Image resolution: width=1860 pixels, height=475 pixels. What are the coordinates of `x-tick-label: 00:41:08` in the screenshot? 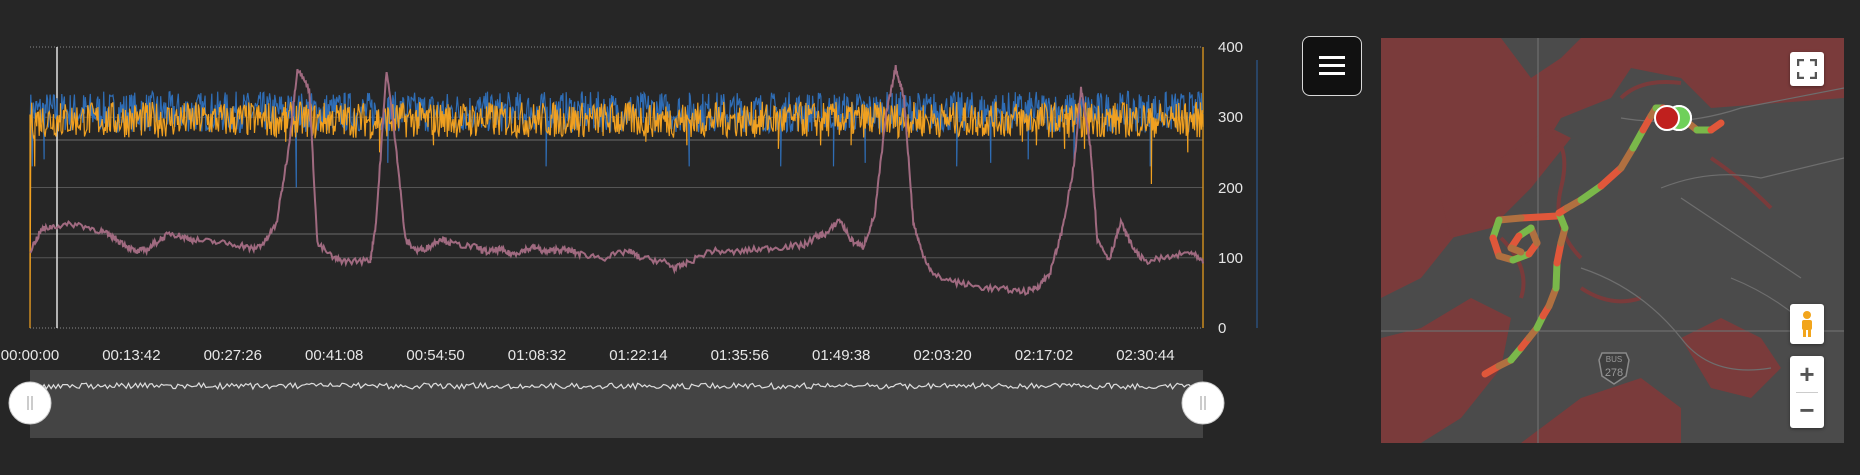 It's located at (334, 355).